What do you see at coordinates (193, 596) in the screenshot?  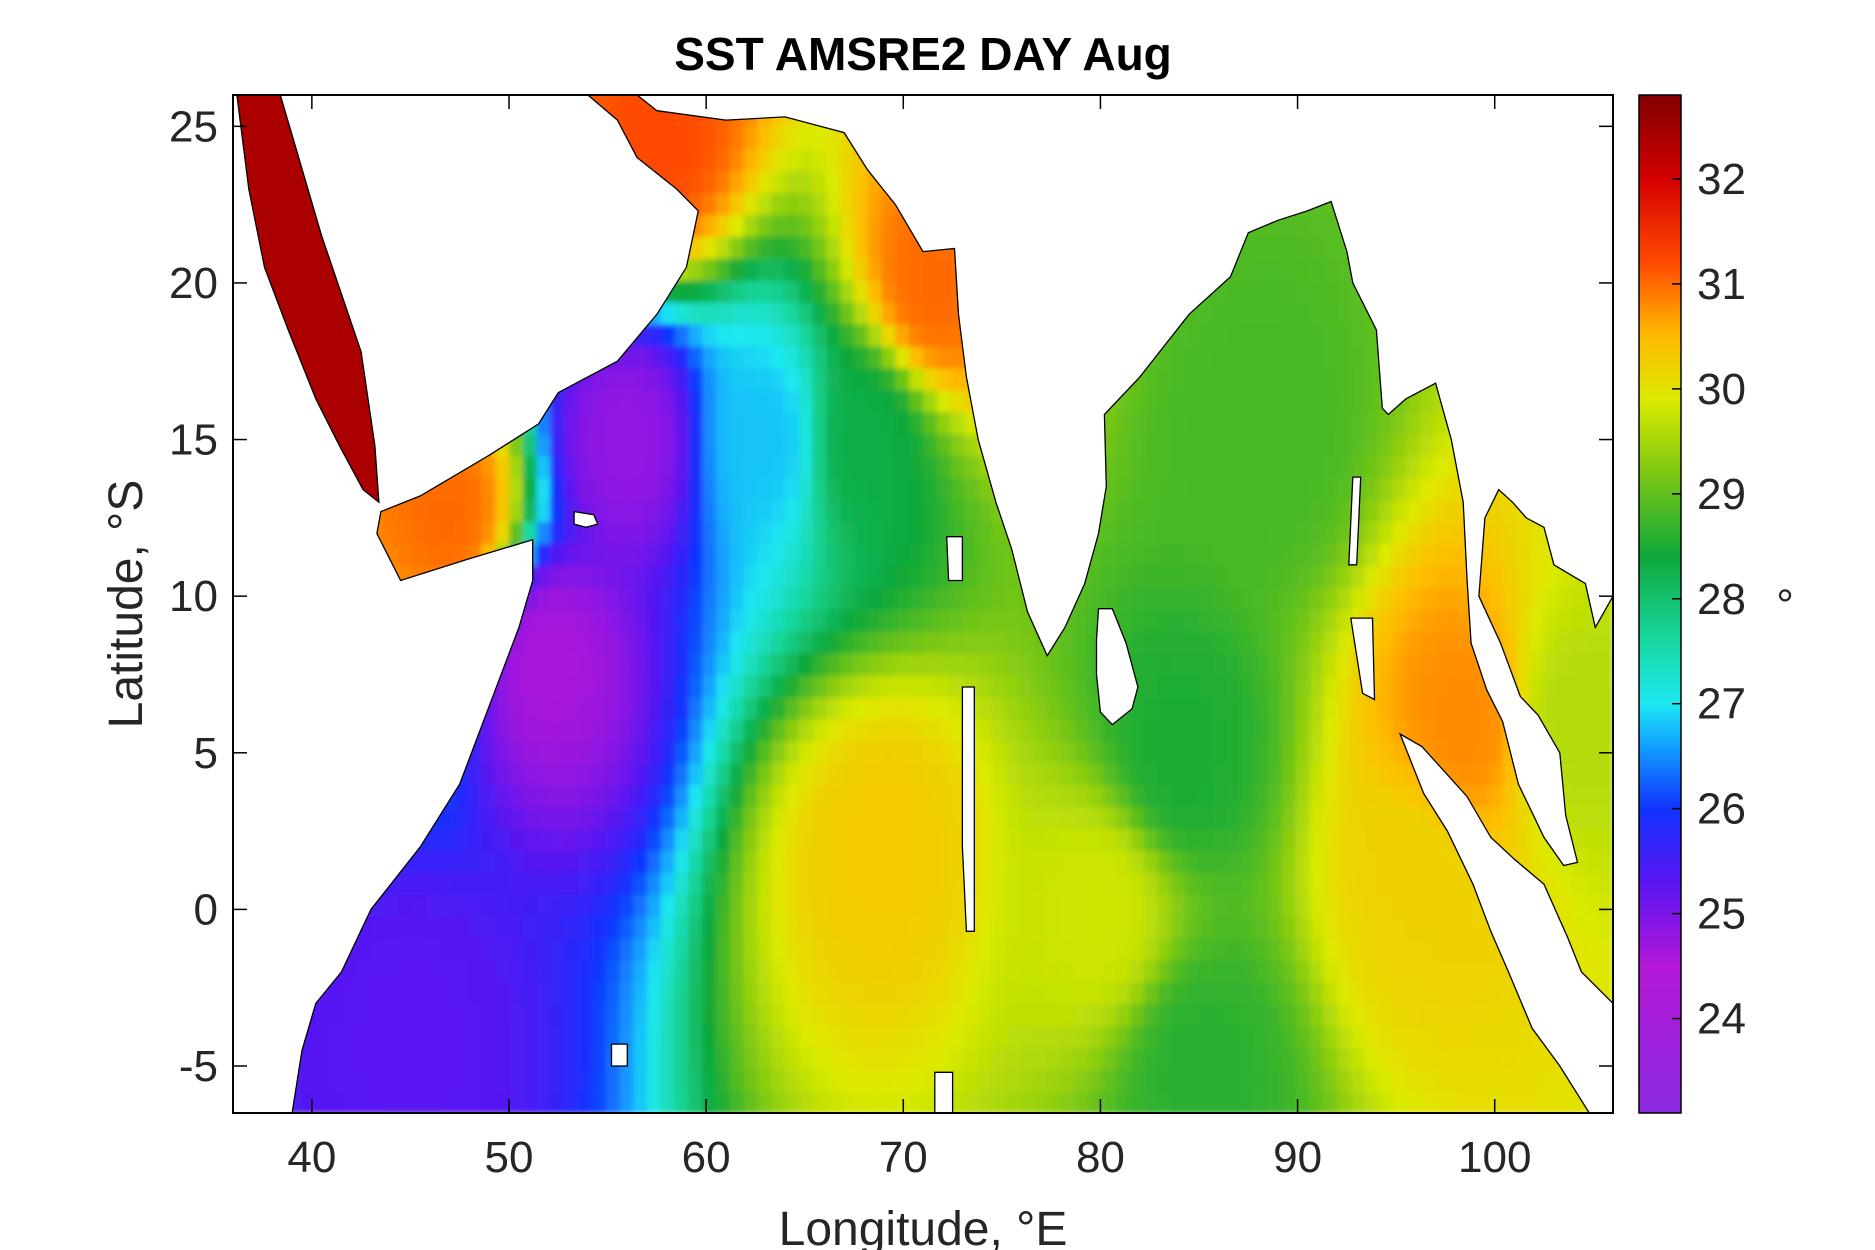 I see `y-tick-label: 10` at bounding box center [193, 596].